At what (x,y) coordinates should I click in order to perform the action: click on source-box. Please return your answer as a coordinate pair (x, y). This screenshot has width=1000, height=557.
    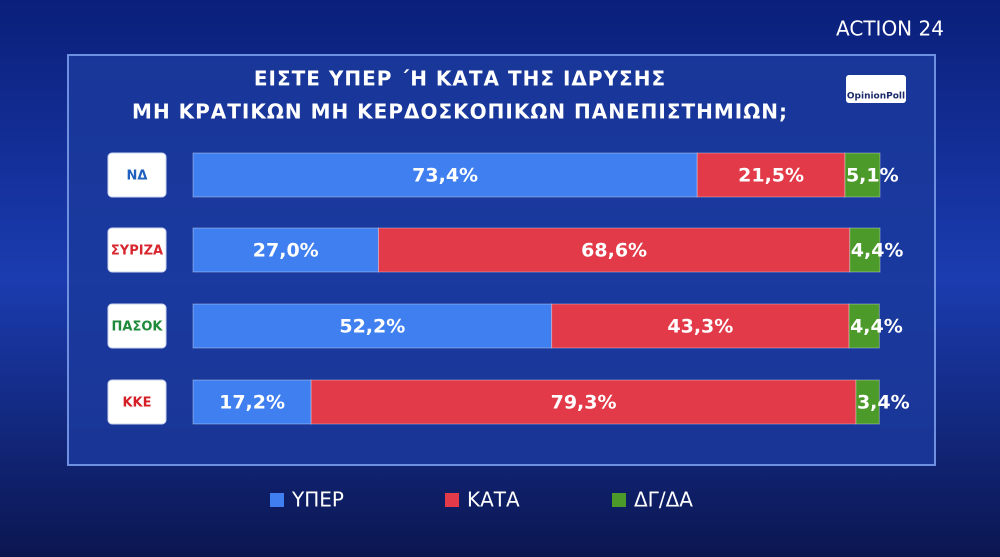
    Looking at the image, I should click on (876, 89).